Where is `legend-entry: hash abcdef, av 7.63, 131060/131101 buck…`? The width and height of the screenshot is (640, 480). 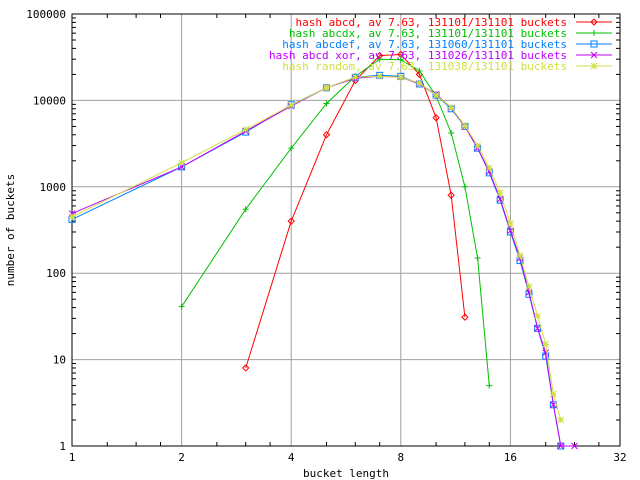 legend-entry: hash abcdef, av 7.63, 131060/131101 buck… is located at coordinates (447, 44).